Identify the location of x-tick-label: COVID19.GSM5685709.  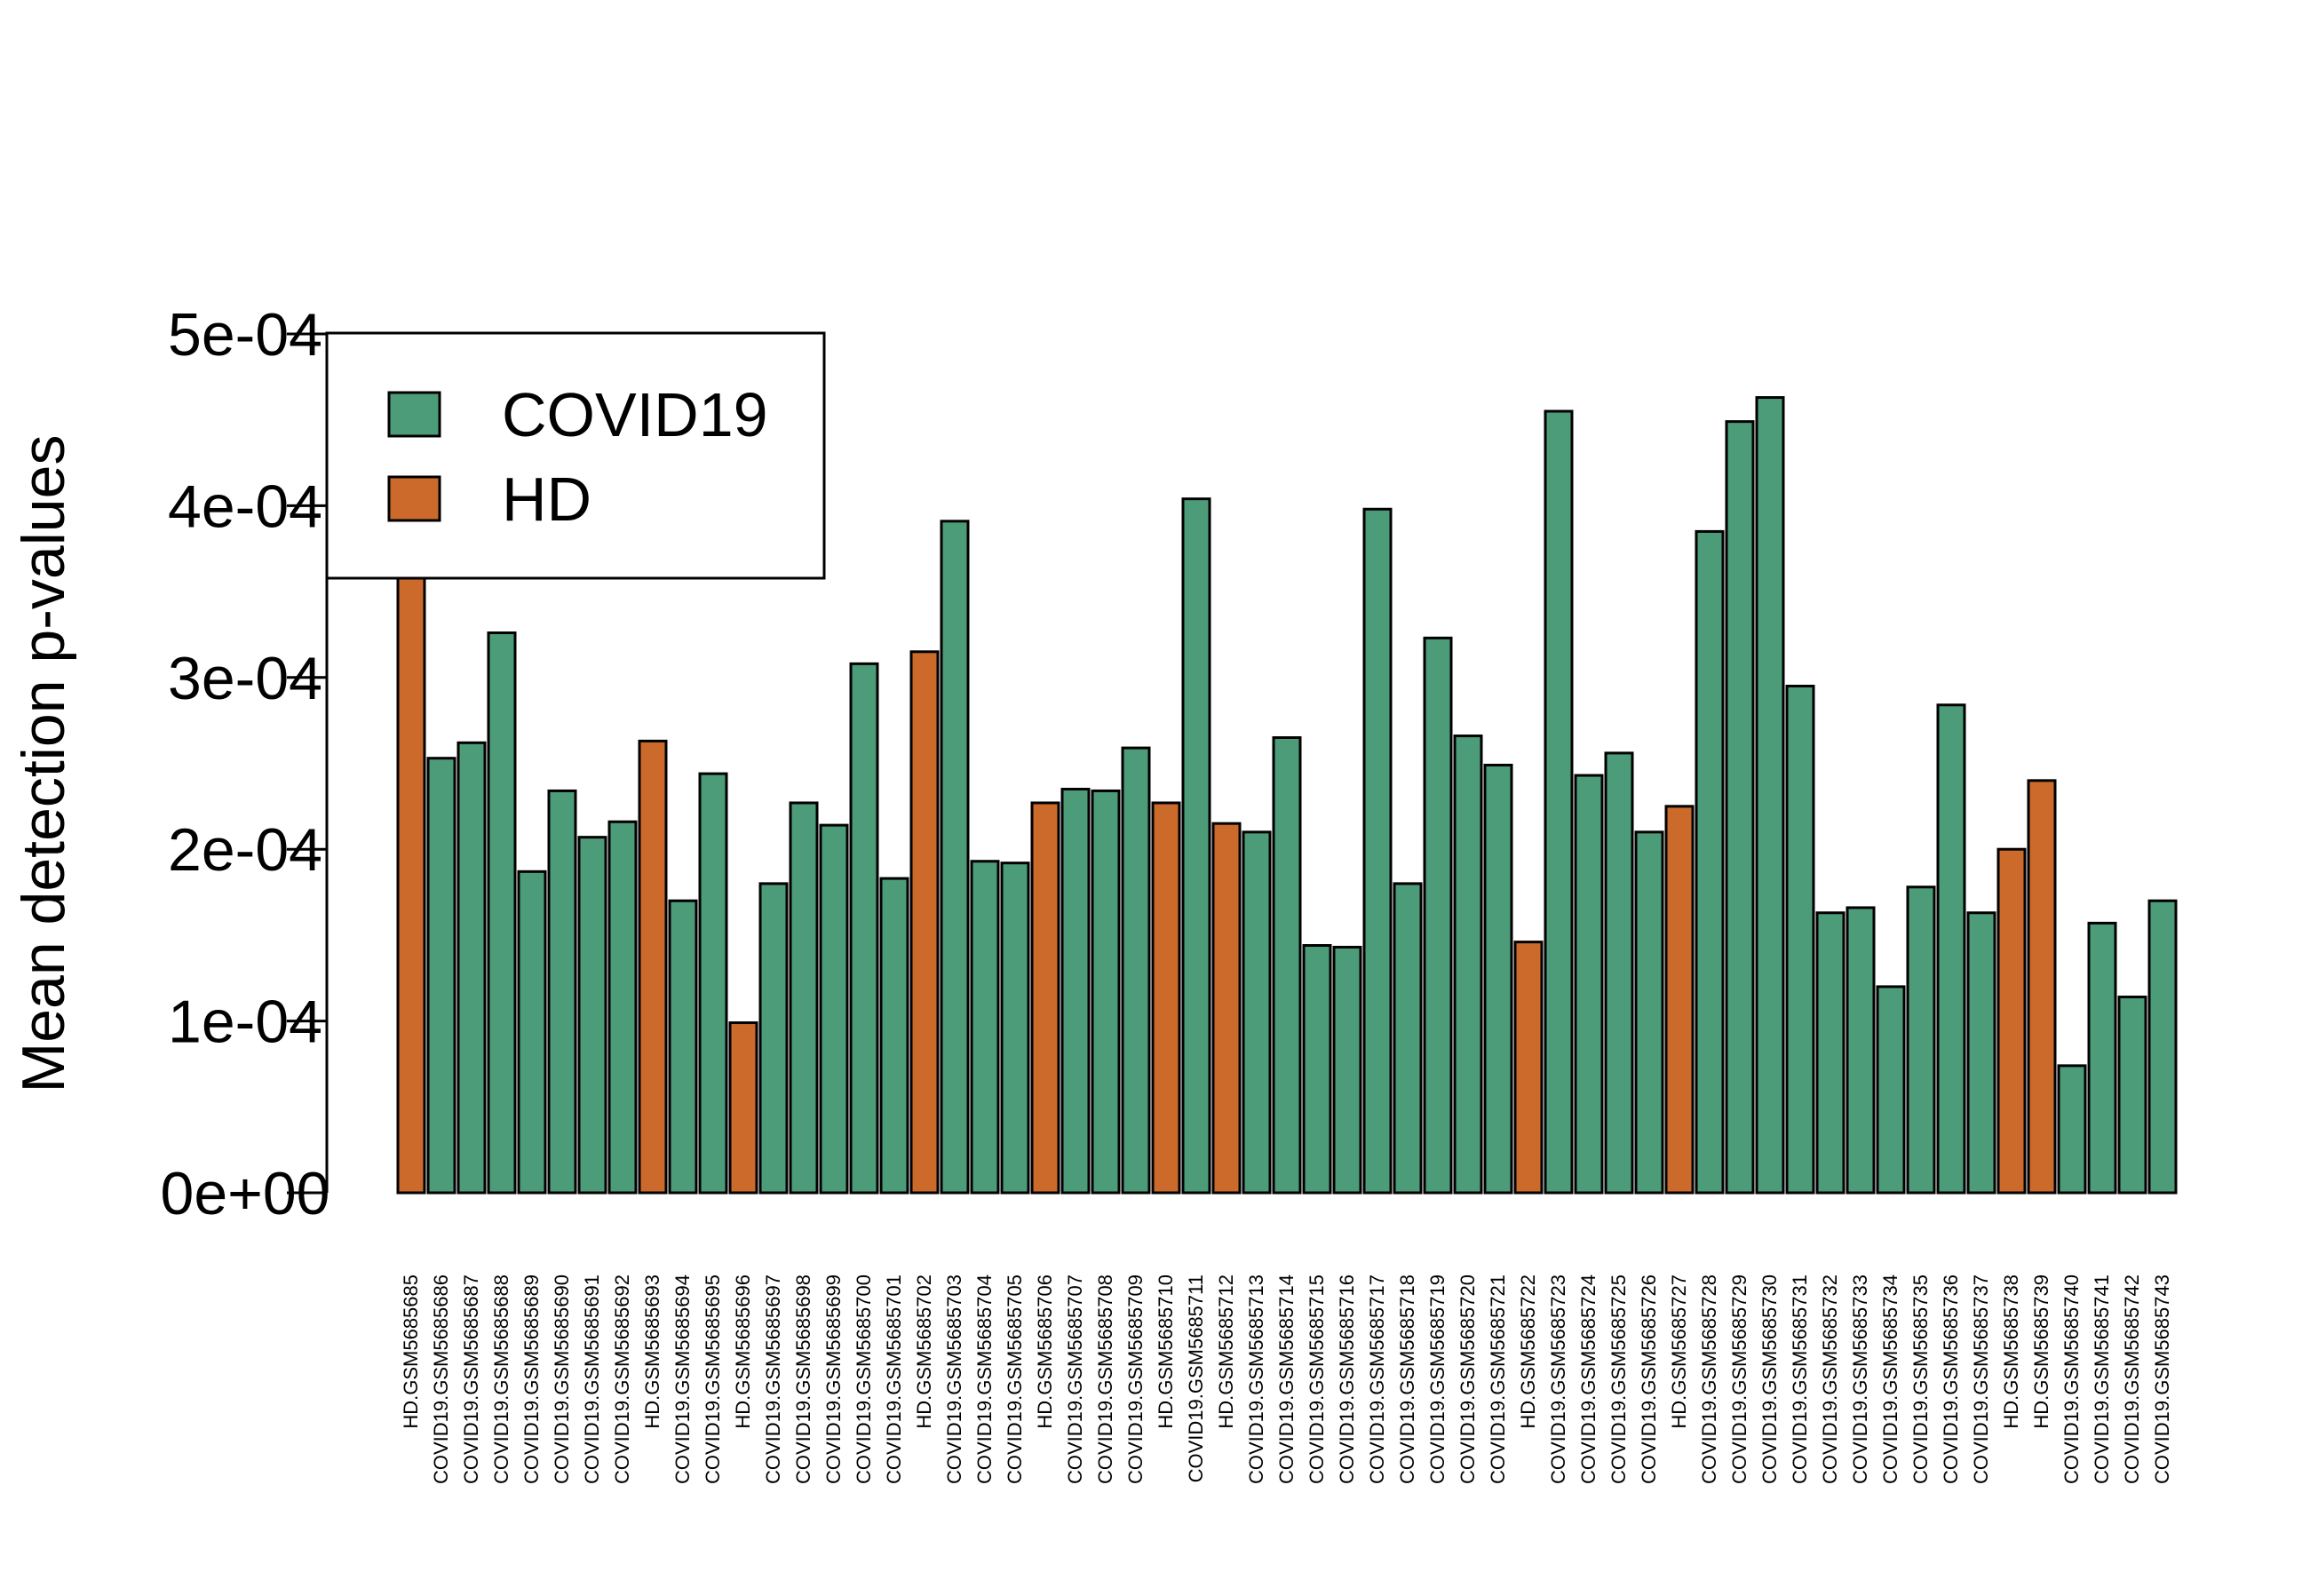
(1135, 1379).